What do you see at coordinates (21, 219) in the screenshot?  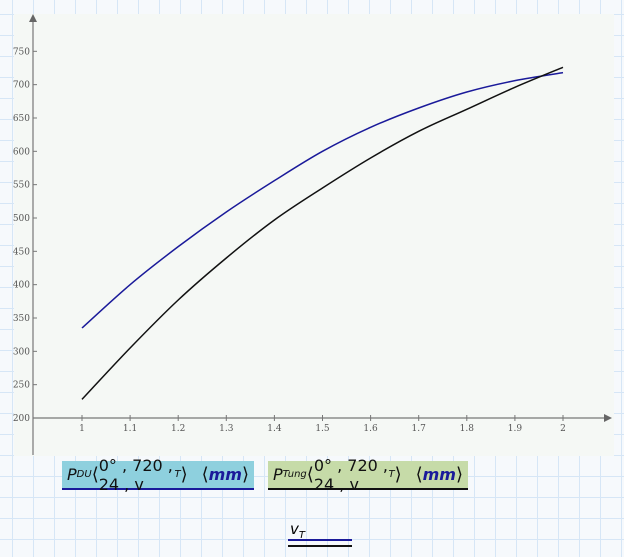 I see `y-tick-label: 500` at bounding box center [21, 219].